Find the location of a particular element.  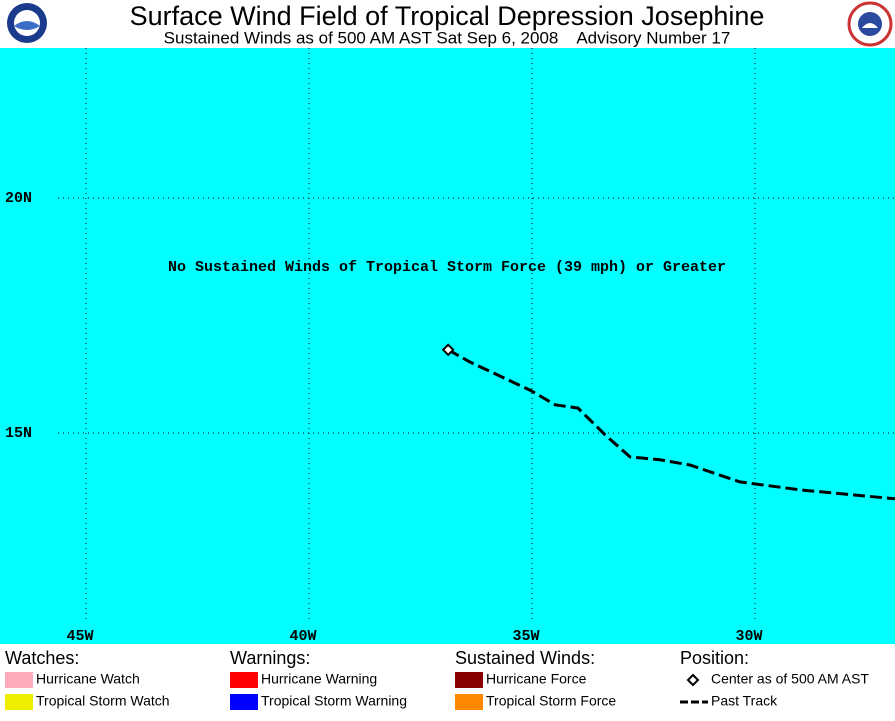

center-marker is located at coordinates (448, 350).